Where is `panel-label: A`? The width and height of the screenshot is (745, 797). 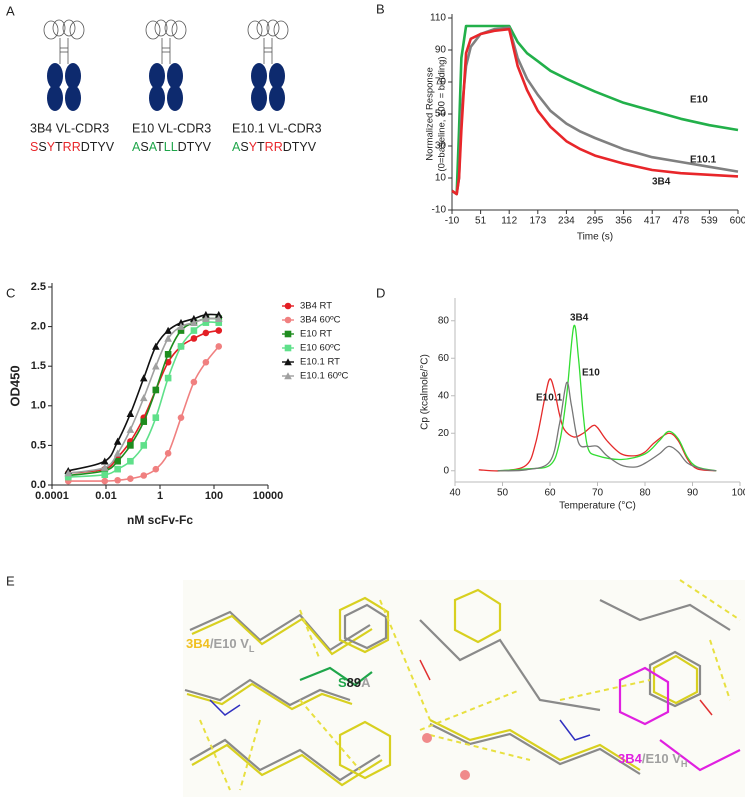 panel-label: A is located at coordinates (10, 10).